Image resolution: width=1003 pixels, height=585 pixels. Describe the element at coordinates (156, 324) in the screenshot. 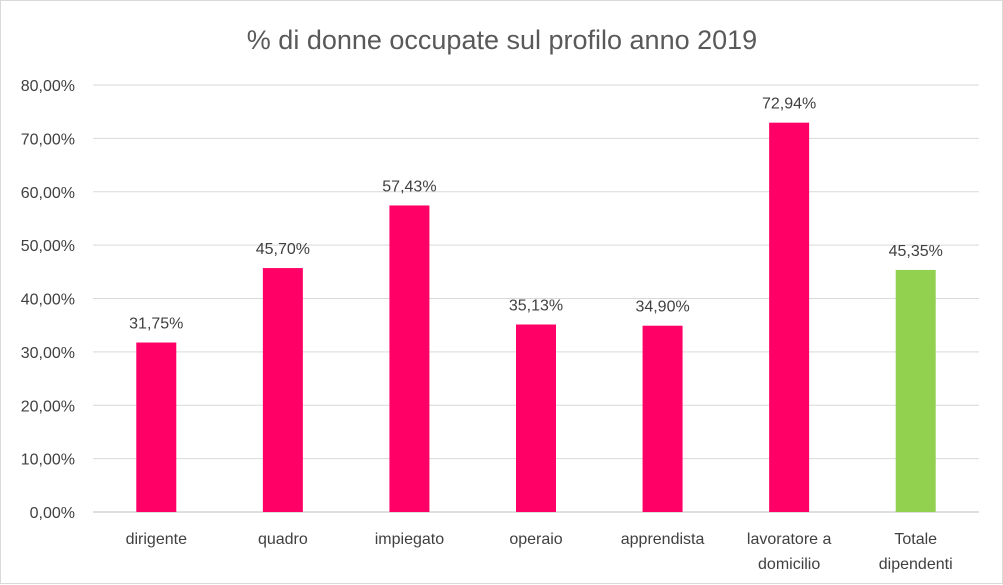

I see `data-label: 31,75%` at that location.